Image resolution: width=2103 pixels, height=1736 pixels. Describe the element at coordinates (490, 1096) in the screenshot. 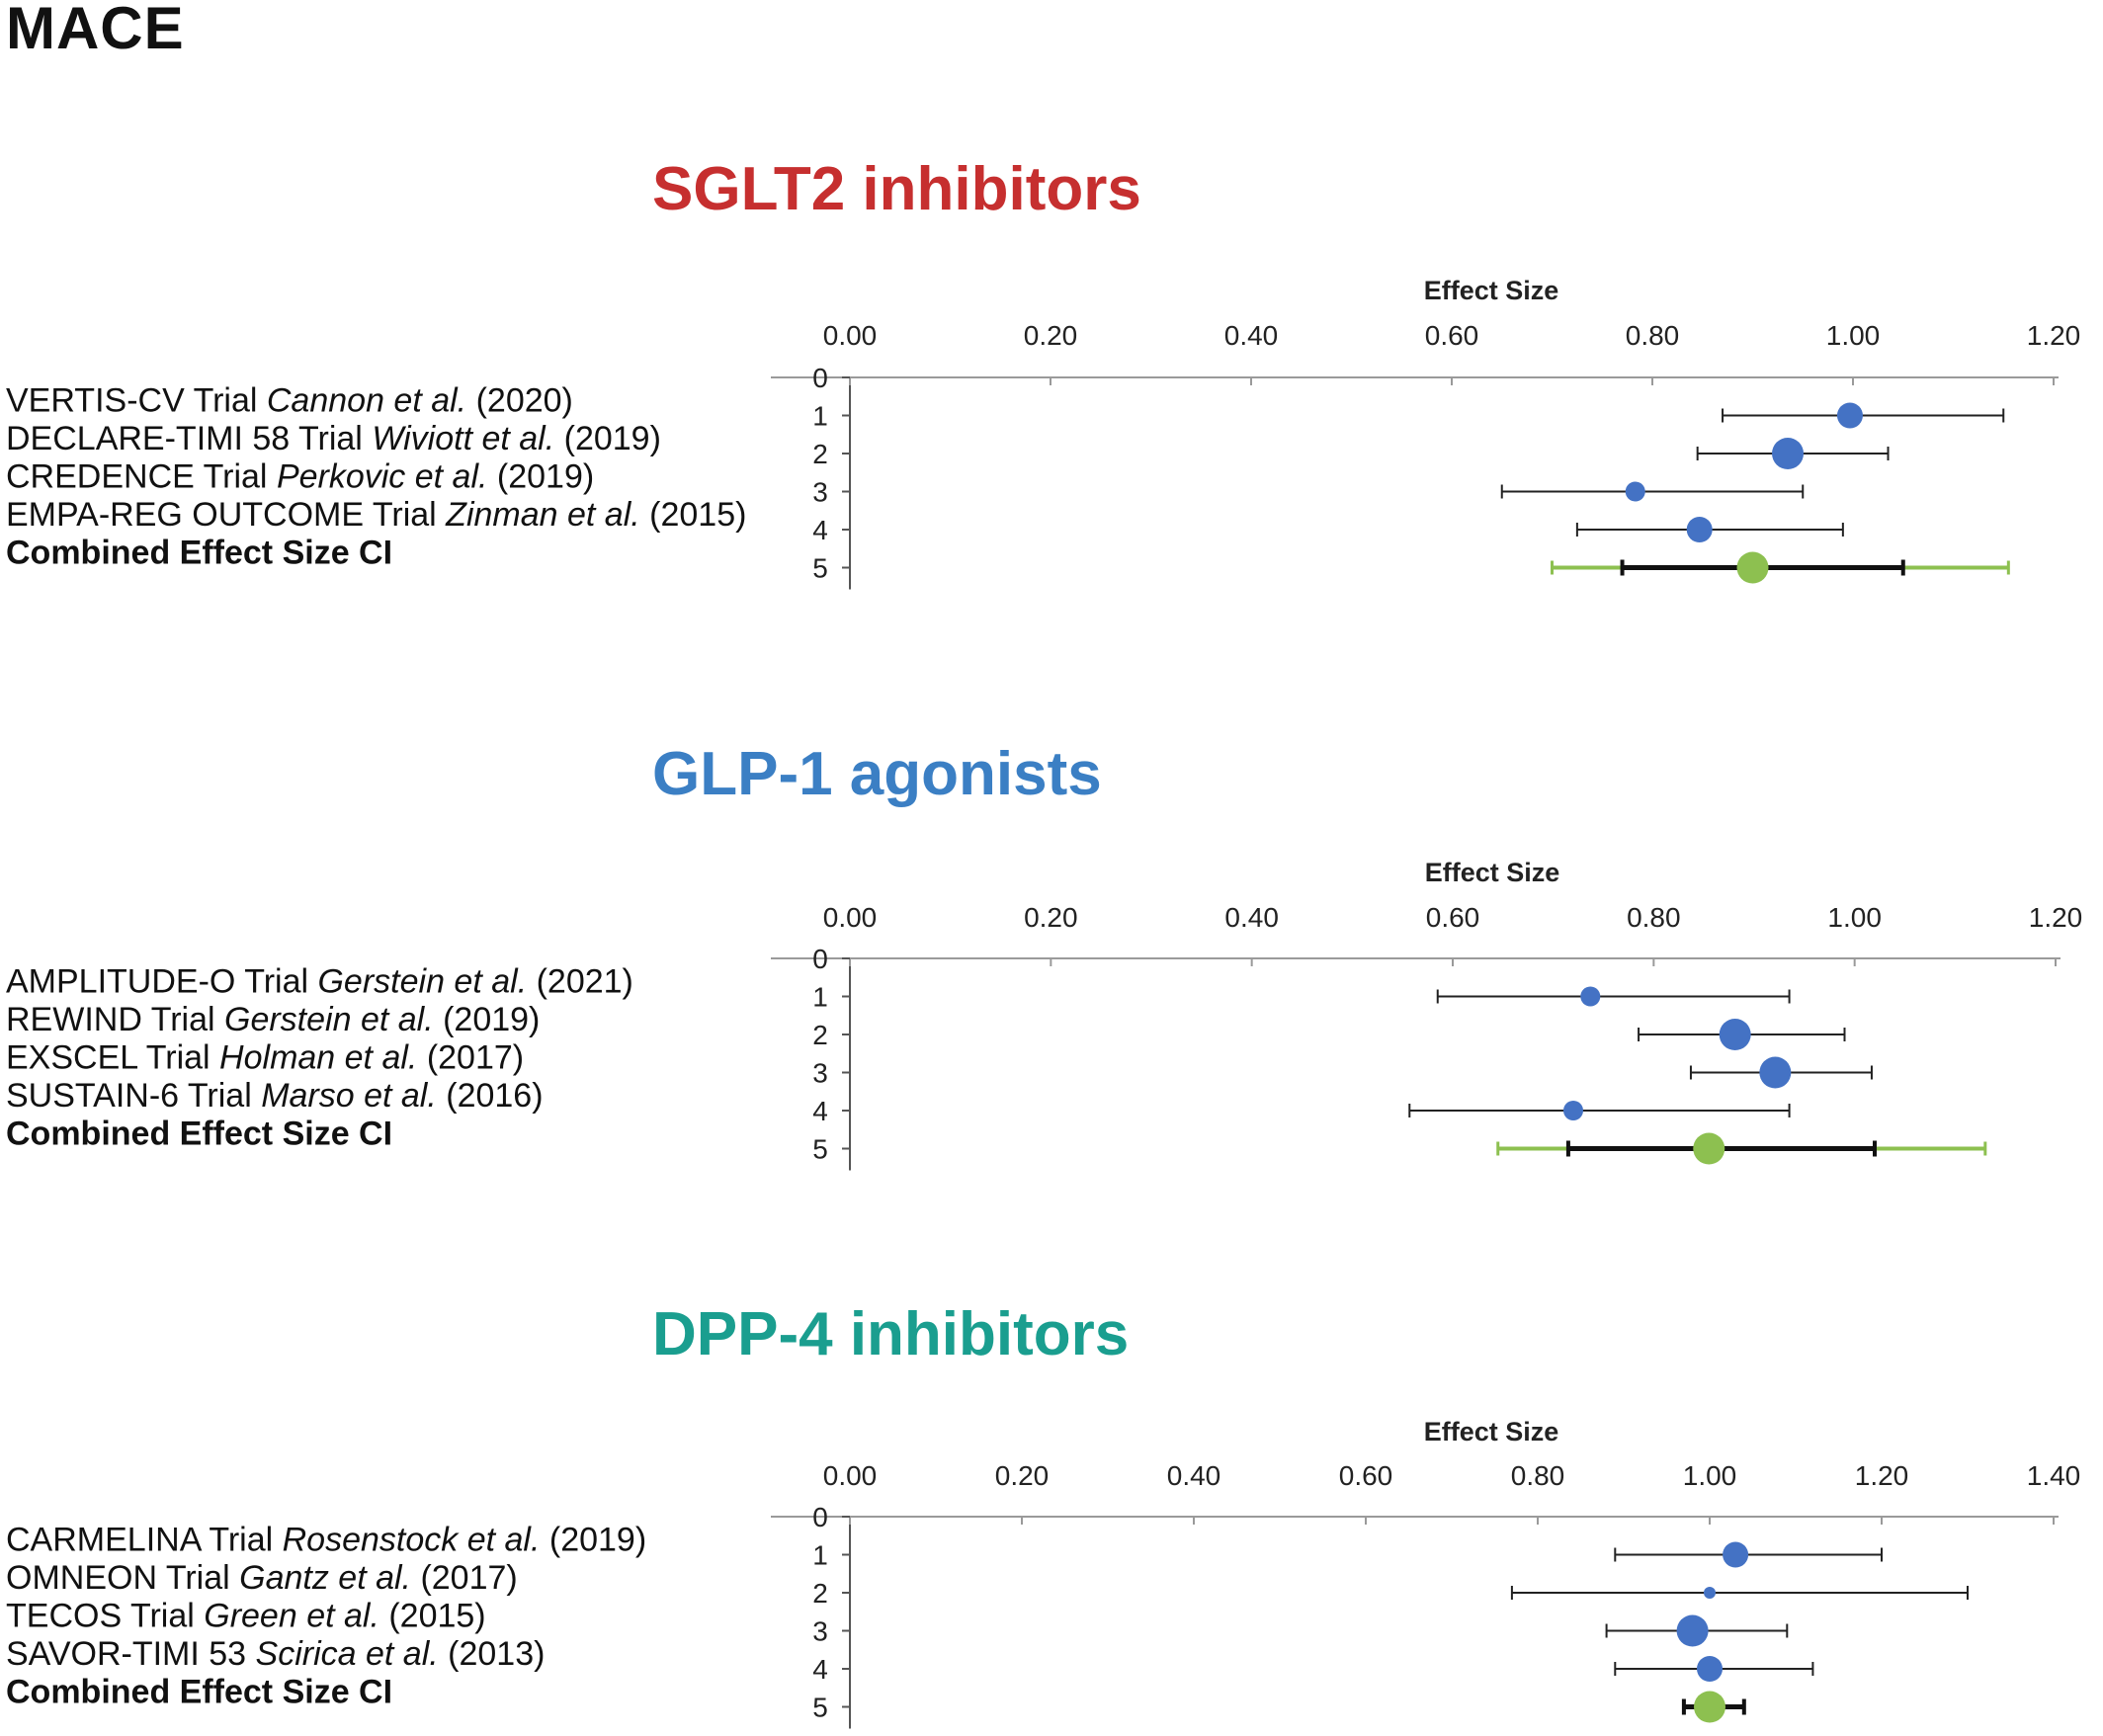

I see `label-year: (2016)` at that location.